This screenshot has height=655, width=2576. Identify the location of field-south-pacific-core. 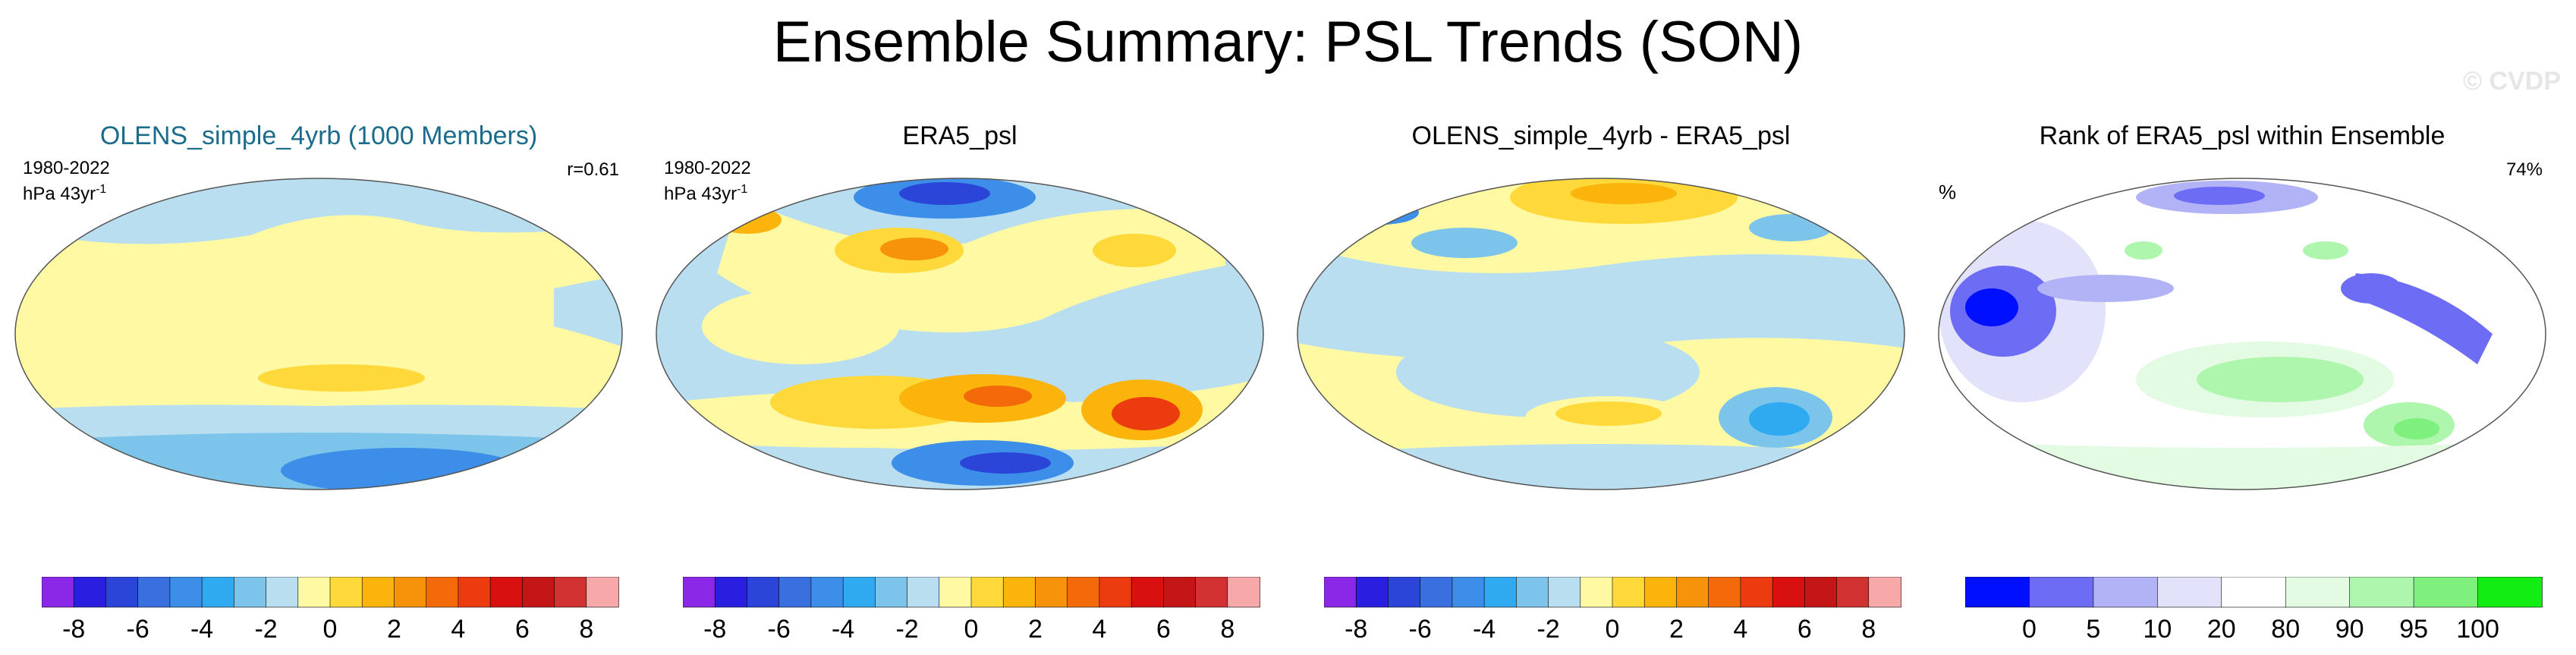
(1608, 414).